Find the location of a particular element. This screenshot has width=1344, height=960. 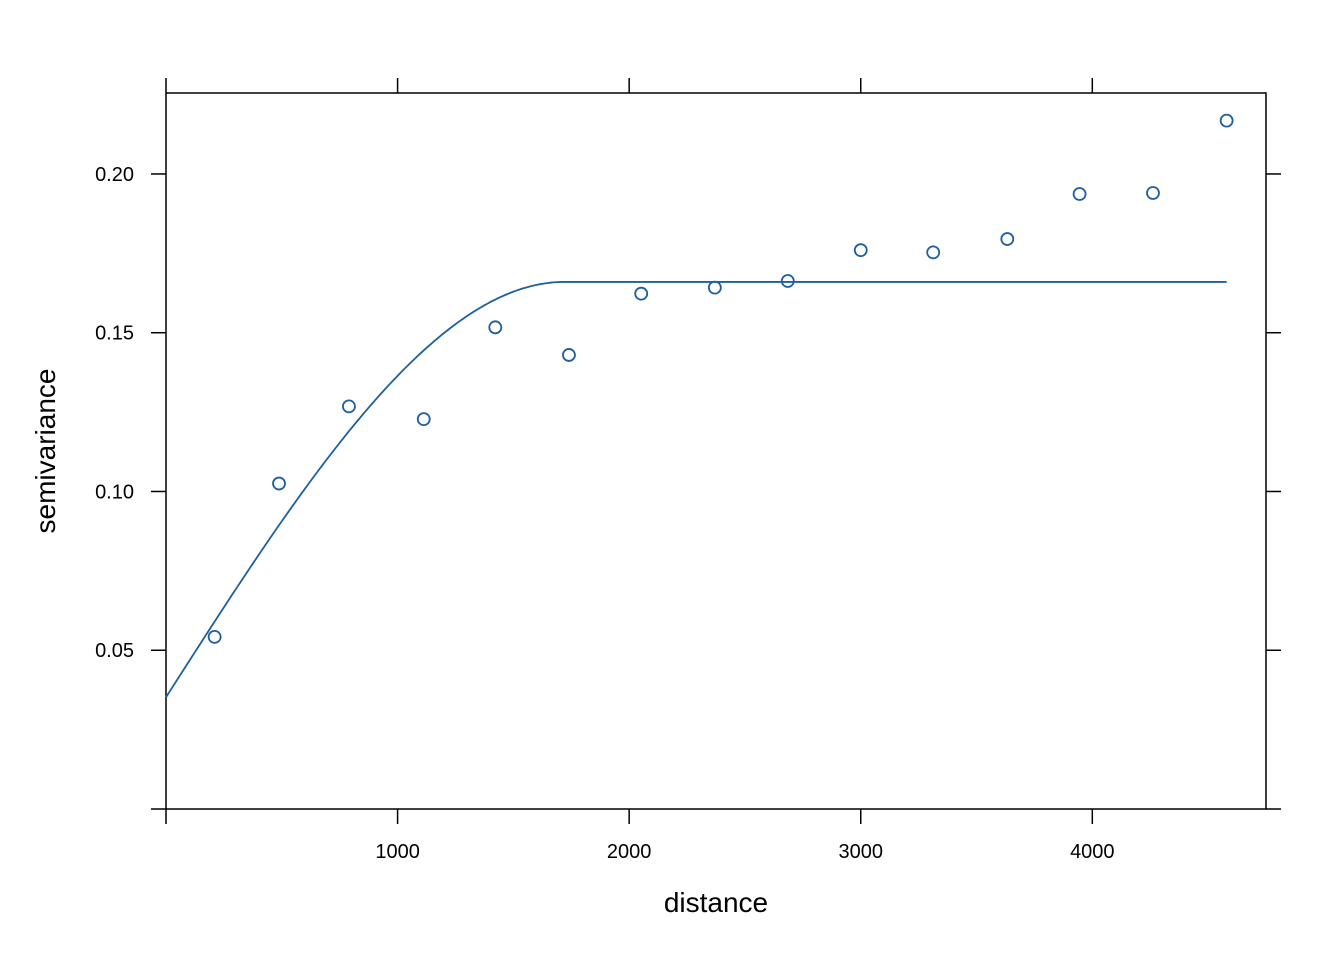

x-axis-label: distance is located at coordinates (716, 902).